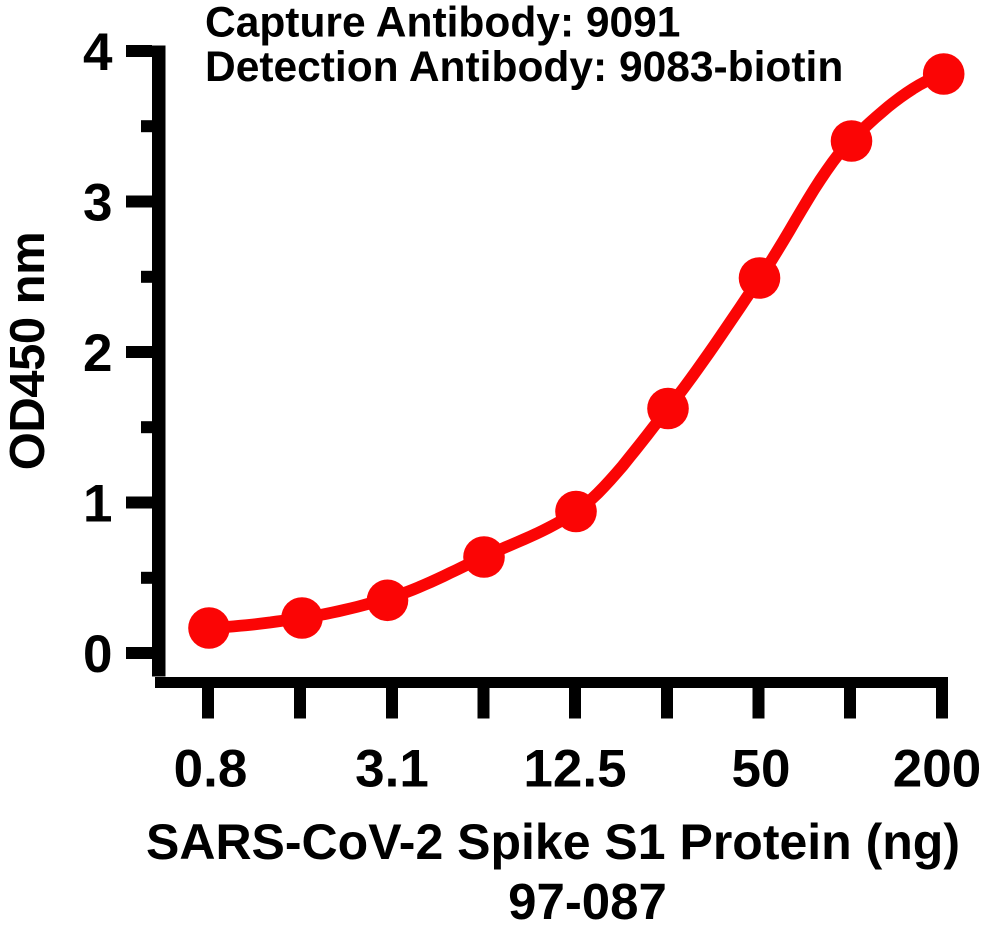 Image resolution: width=983 pixels, height=938 pixels. I want to click on svg-text:SARS-CoV-2 Spike S1 Protein (n: SARS-CoV-2 Spike S1 Protein (ng), so click(553, 842).